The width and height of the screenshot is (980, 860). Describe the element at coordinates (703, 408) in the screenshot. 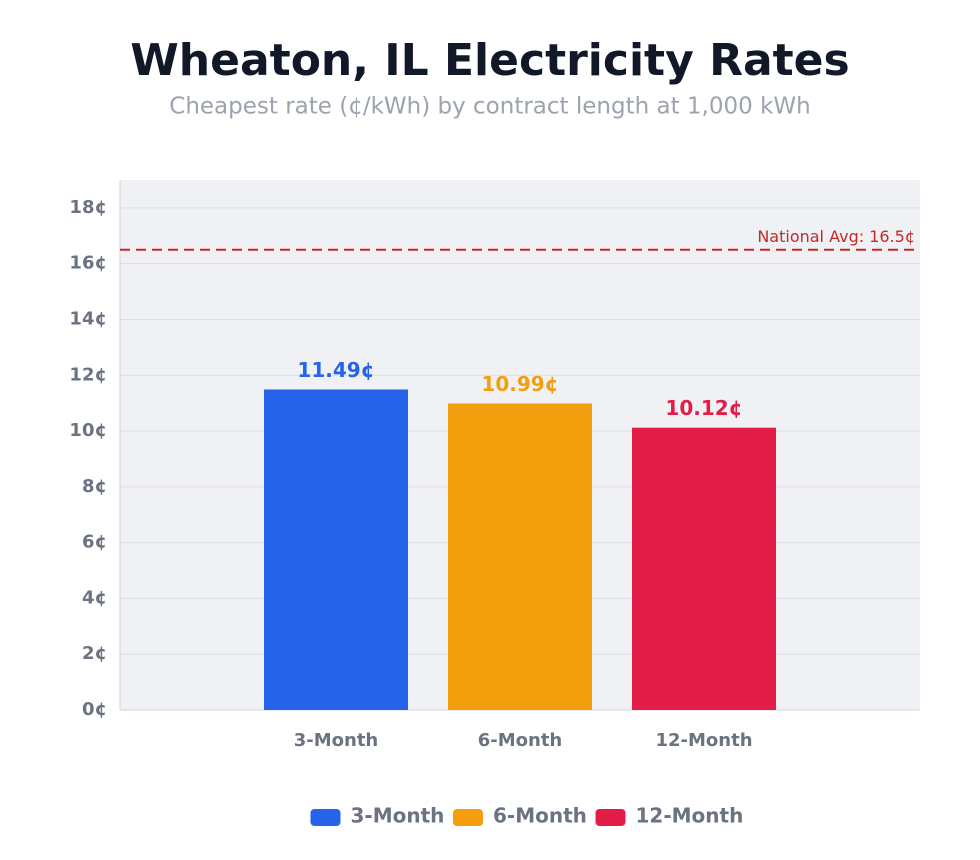

I see `value-label: 10.12¢` at that location.